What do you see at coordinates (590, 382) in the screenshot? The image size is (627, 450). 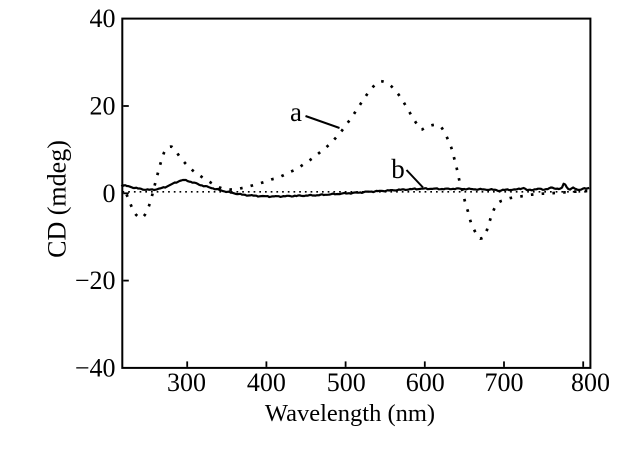 I see `svg-text: 800` at bounding box center [590, 382].